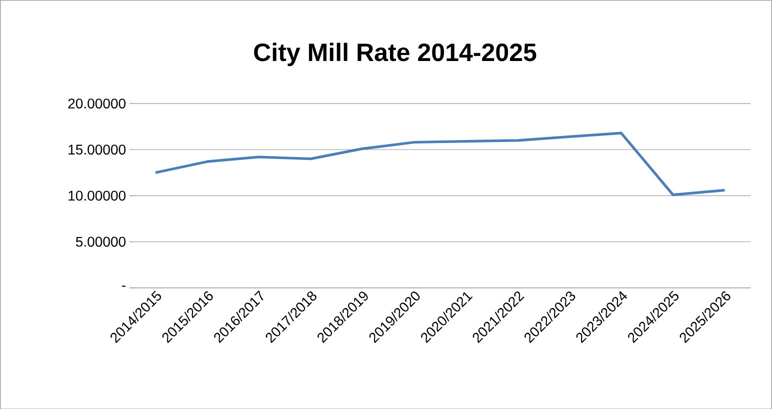 The height and width of the screenshot is (409, 772). Describe the element at coordinates (101, 241) in the screenshot. I see `y-tick-label: 5.00000` at that location.